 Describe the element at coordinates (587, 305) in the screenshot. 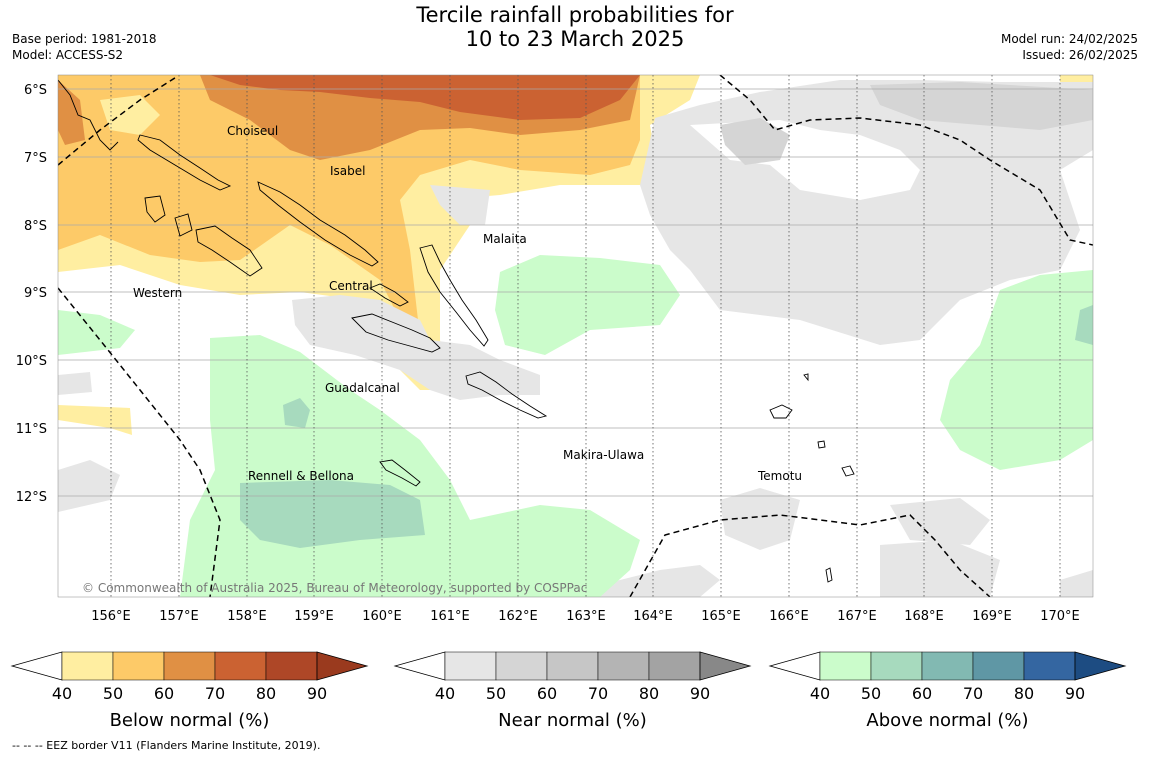

I see `above-normal-40-region-central` at that location.